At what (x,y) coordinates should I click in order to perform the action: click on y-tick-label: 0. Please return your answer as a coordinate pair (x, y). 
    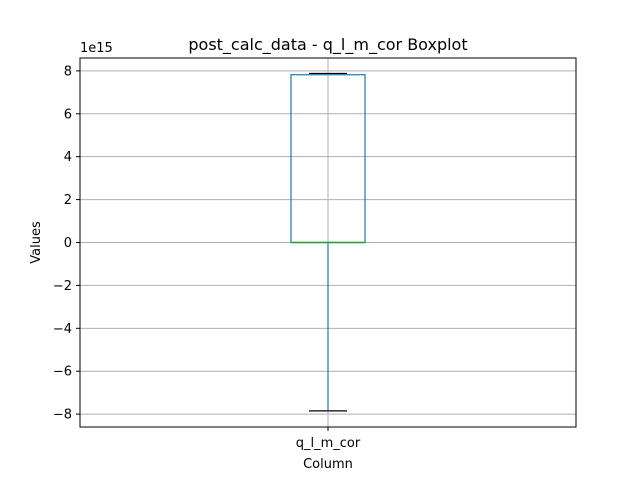
    Looking at the image, I should click on (68, 243).